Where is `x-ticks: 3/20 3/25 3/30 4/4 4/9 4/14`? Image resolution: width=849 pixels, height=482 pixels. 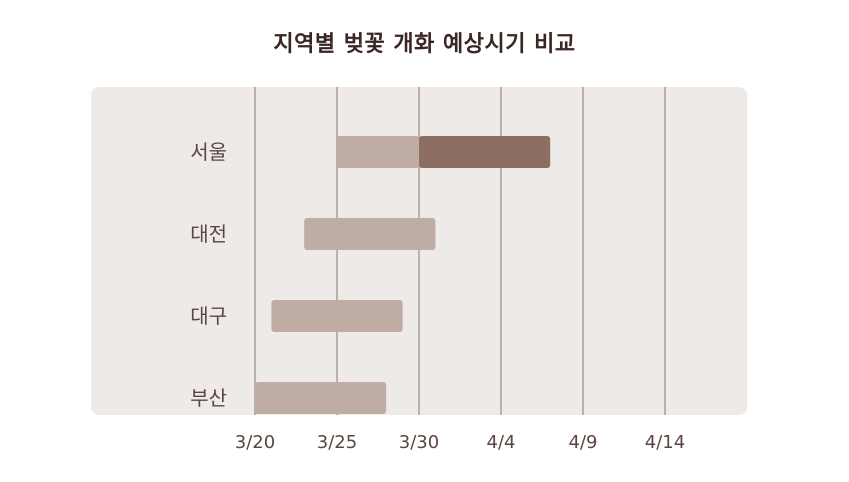
x-ticks: 3/20 3/25 3/30 4/4 4/9 4/14 is located at coordinates (460, 442).